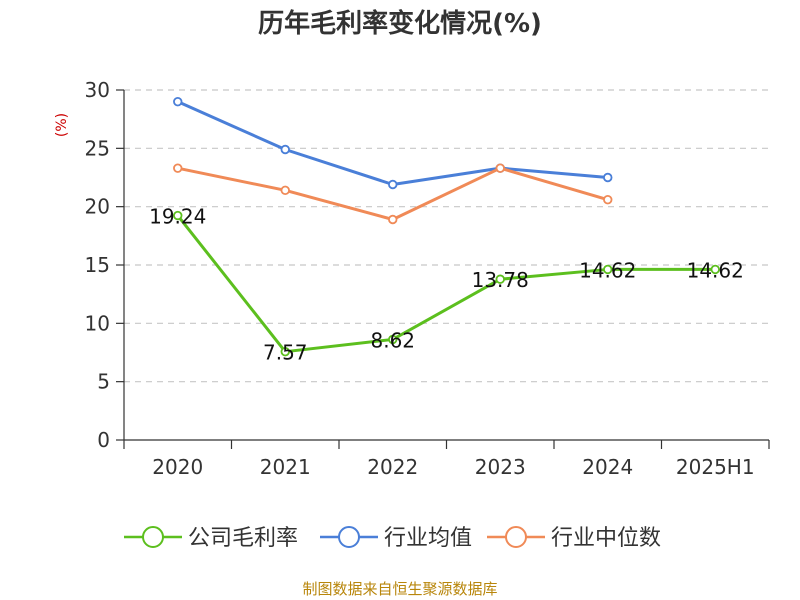 The image size is (800, 600). I want to click on x-tick-label: 2021, so click(285, 467).